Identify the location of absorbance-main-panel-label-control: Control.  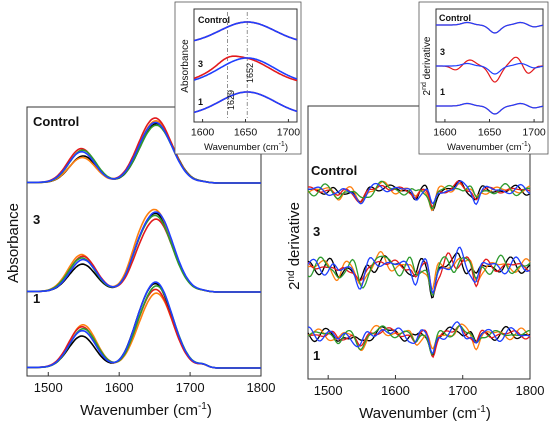
(56, 121).